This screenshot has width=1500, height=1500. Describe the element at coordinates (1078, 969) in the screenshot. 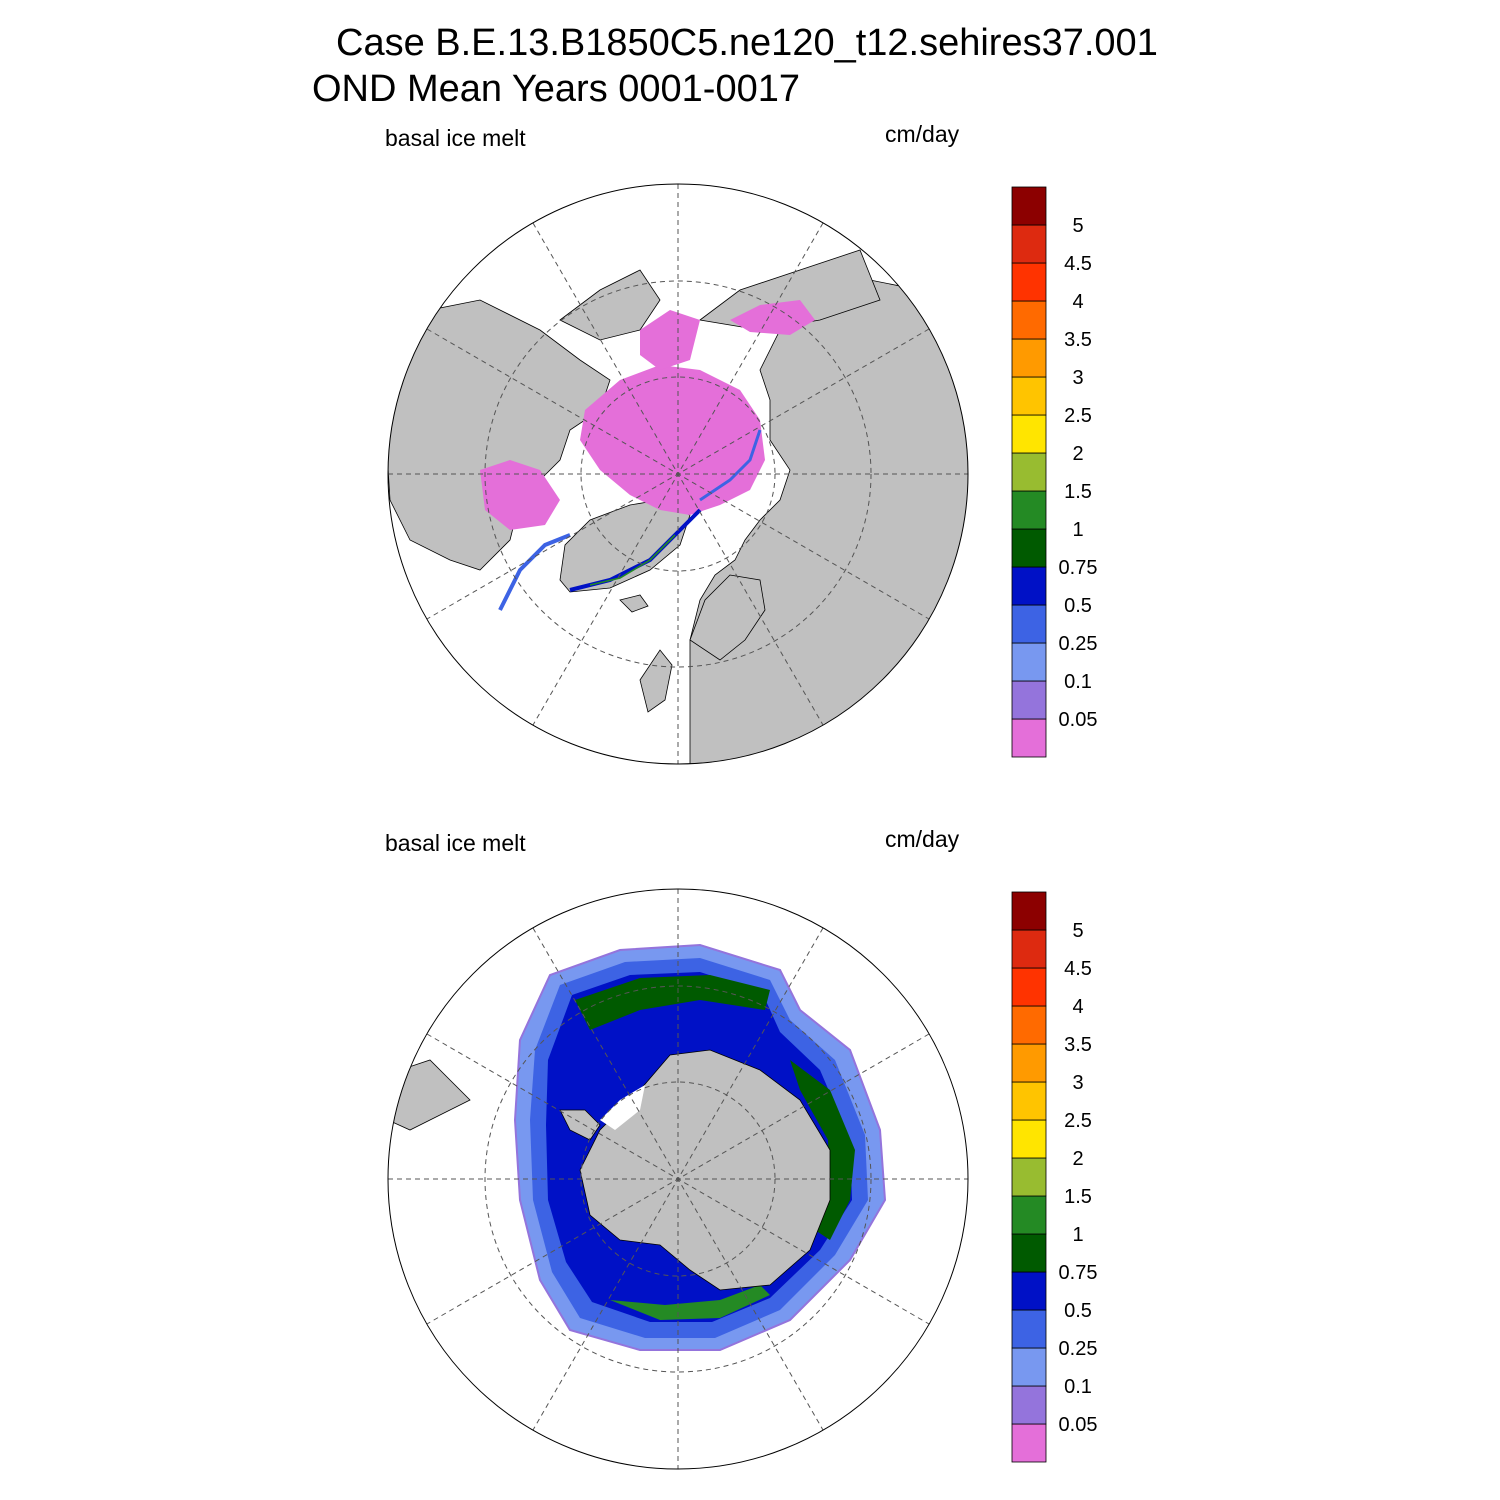

I see `south-colorbar-tick-label: 4.5` at that location.